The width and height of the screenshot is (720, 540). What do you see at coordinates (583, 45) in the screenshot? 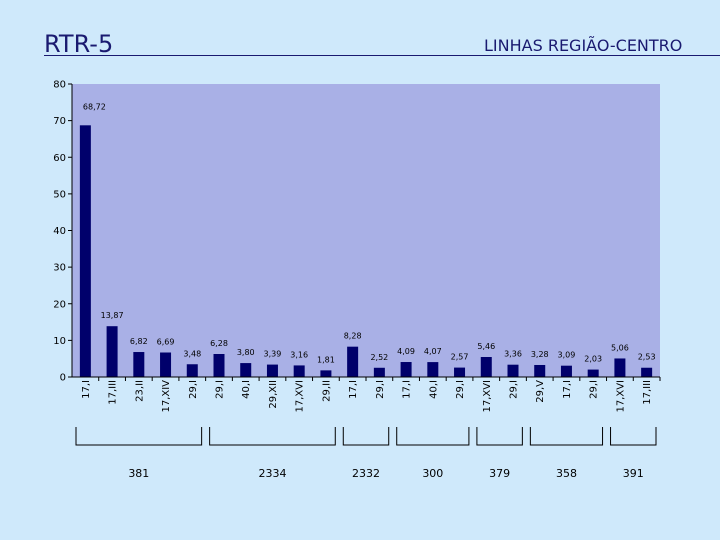
I see `chart-subtitle: LINHAS REGIÃO-CENTRO` at bounding box center [583, 45].